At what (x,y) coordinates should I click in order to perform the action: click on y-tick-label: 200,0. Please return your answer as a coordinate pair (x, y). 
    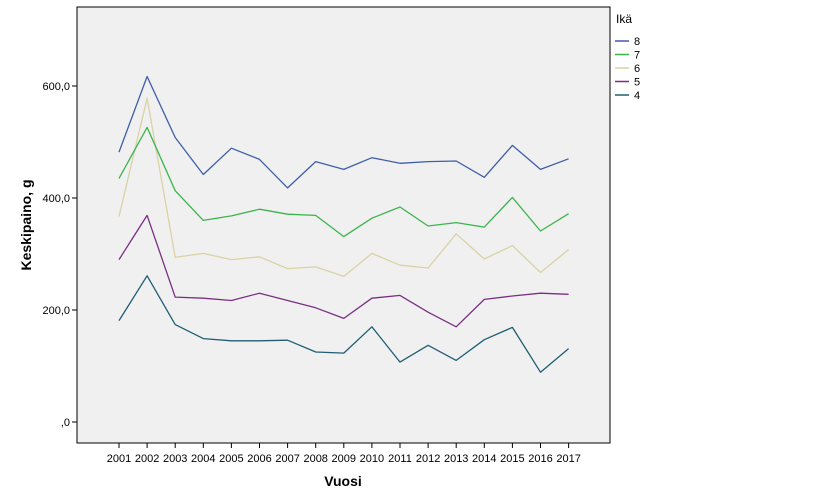
    Looking at the image, I should click on (56, 311).